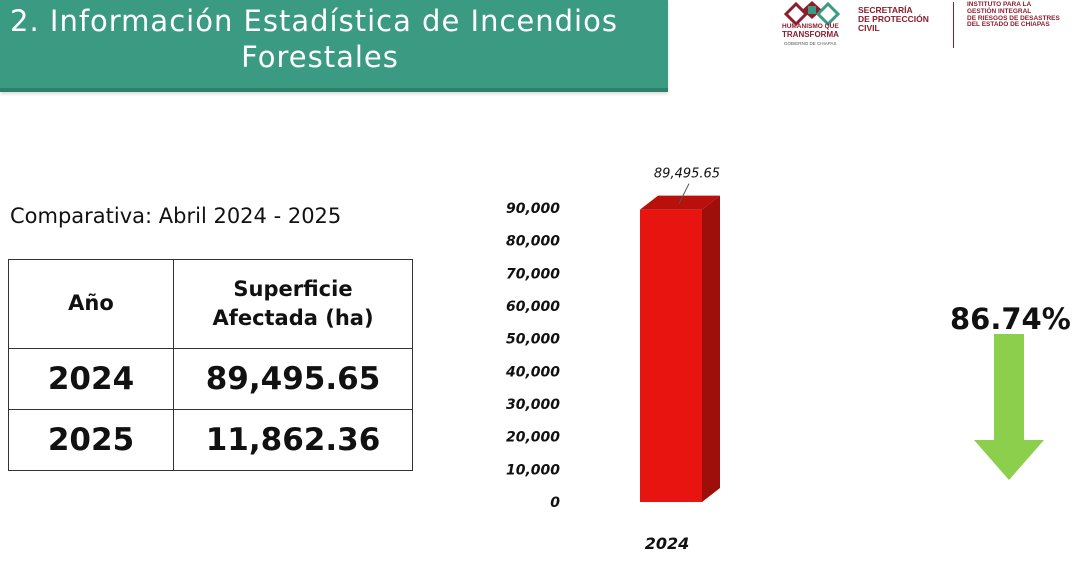 The width and height of the screenshot is (1080, 561). Describe the element at coordinates (885, 10) in the screenshot. I see `secretaria-line1: SECRETARÍA` at that location.